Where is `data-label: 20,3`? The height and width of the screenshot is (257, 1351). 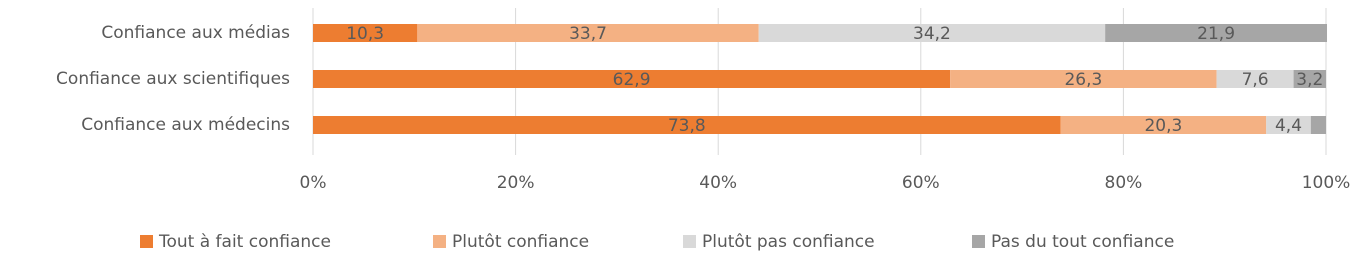
data-label: 20,3 is located at coordinates (1163, 126).